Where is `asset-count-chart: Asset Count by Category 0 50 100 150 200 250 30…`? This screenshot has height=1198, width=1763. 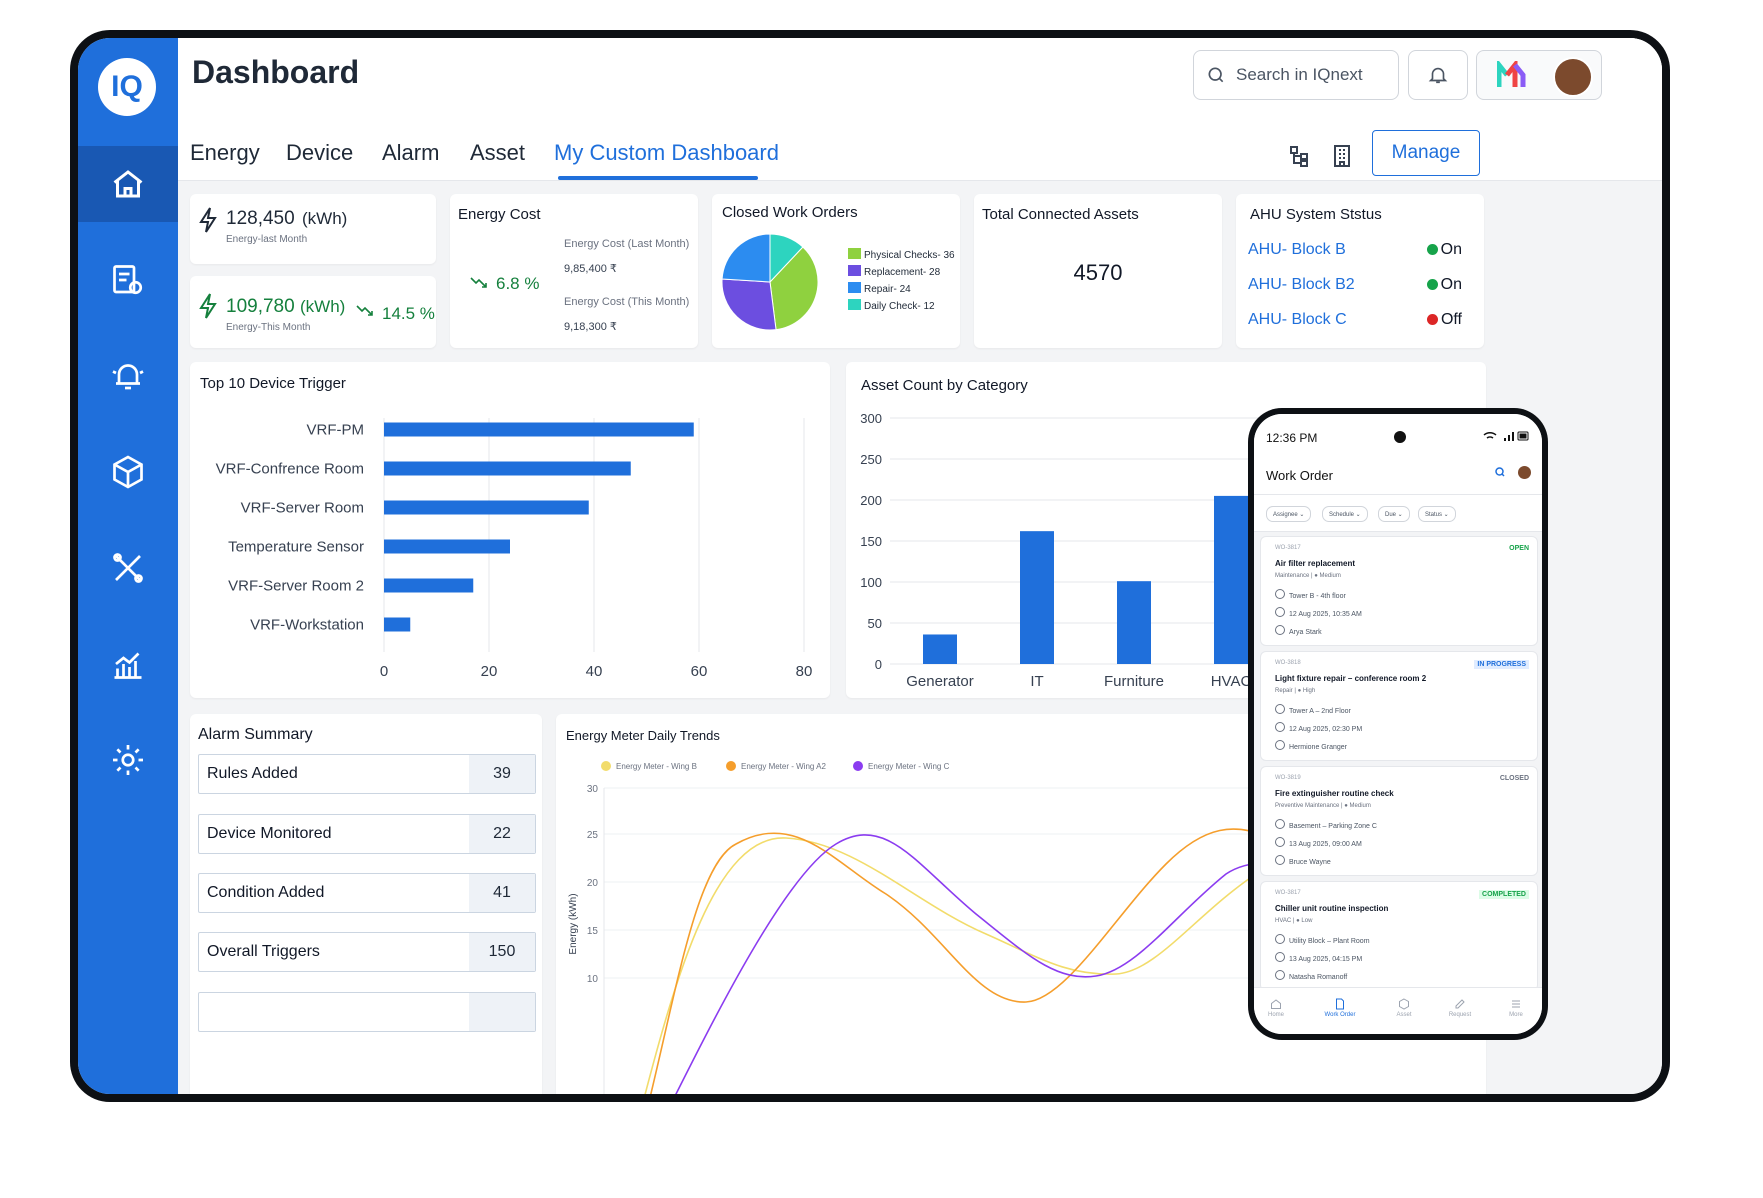
asset-count-chart: Asset Count by Category 0 50 100 150 200 250 30… is located at coordinates (1169, 533).